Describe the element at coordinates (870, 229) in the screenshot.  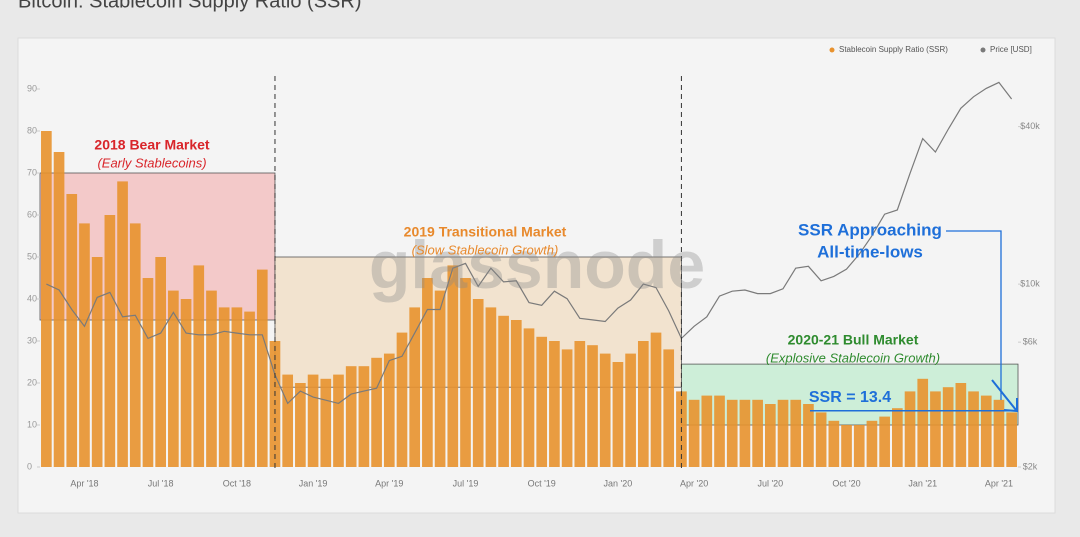
I see `callout-text: SSR Approaching` at that location.